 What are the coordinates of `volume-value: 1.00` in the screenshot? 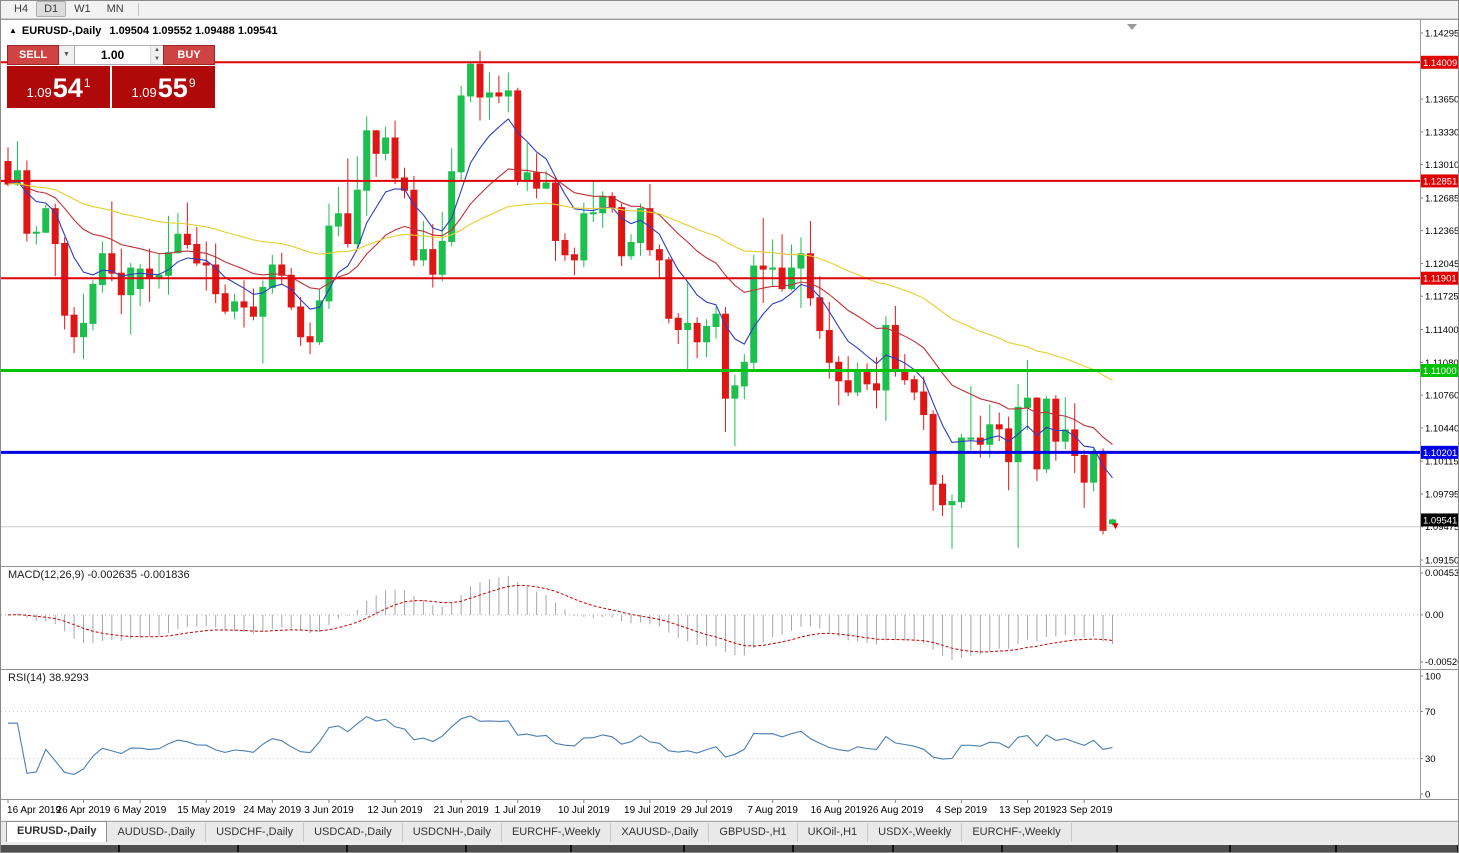 It's located at (112, 55).